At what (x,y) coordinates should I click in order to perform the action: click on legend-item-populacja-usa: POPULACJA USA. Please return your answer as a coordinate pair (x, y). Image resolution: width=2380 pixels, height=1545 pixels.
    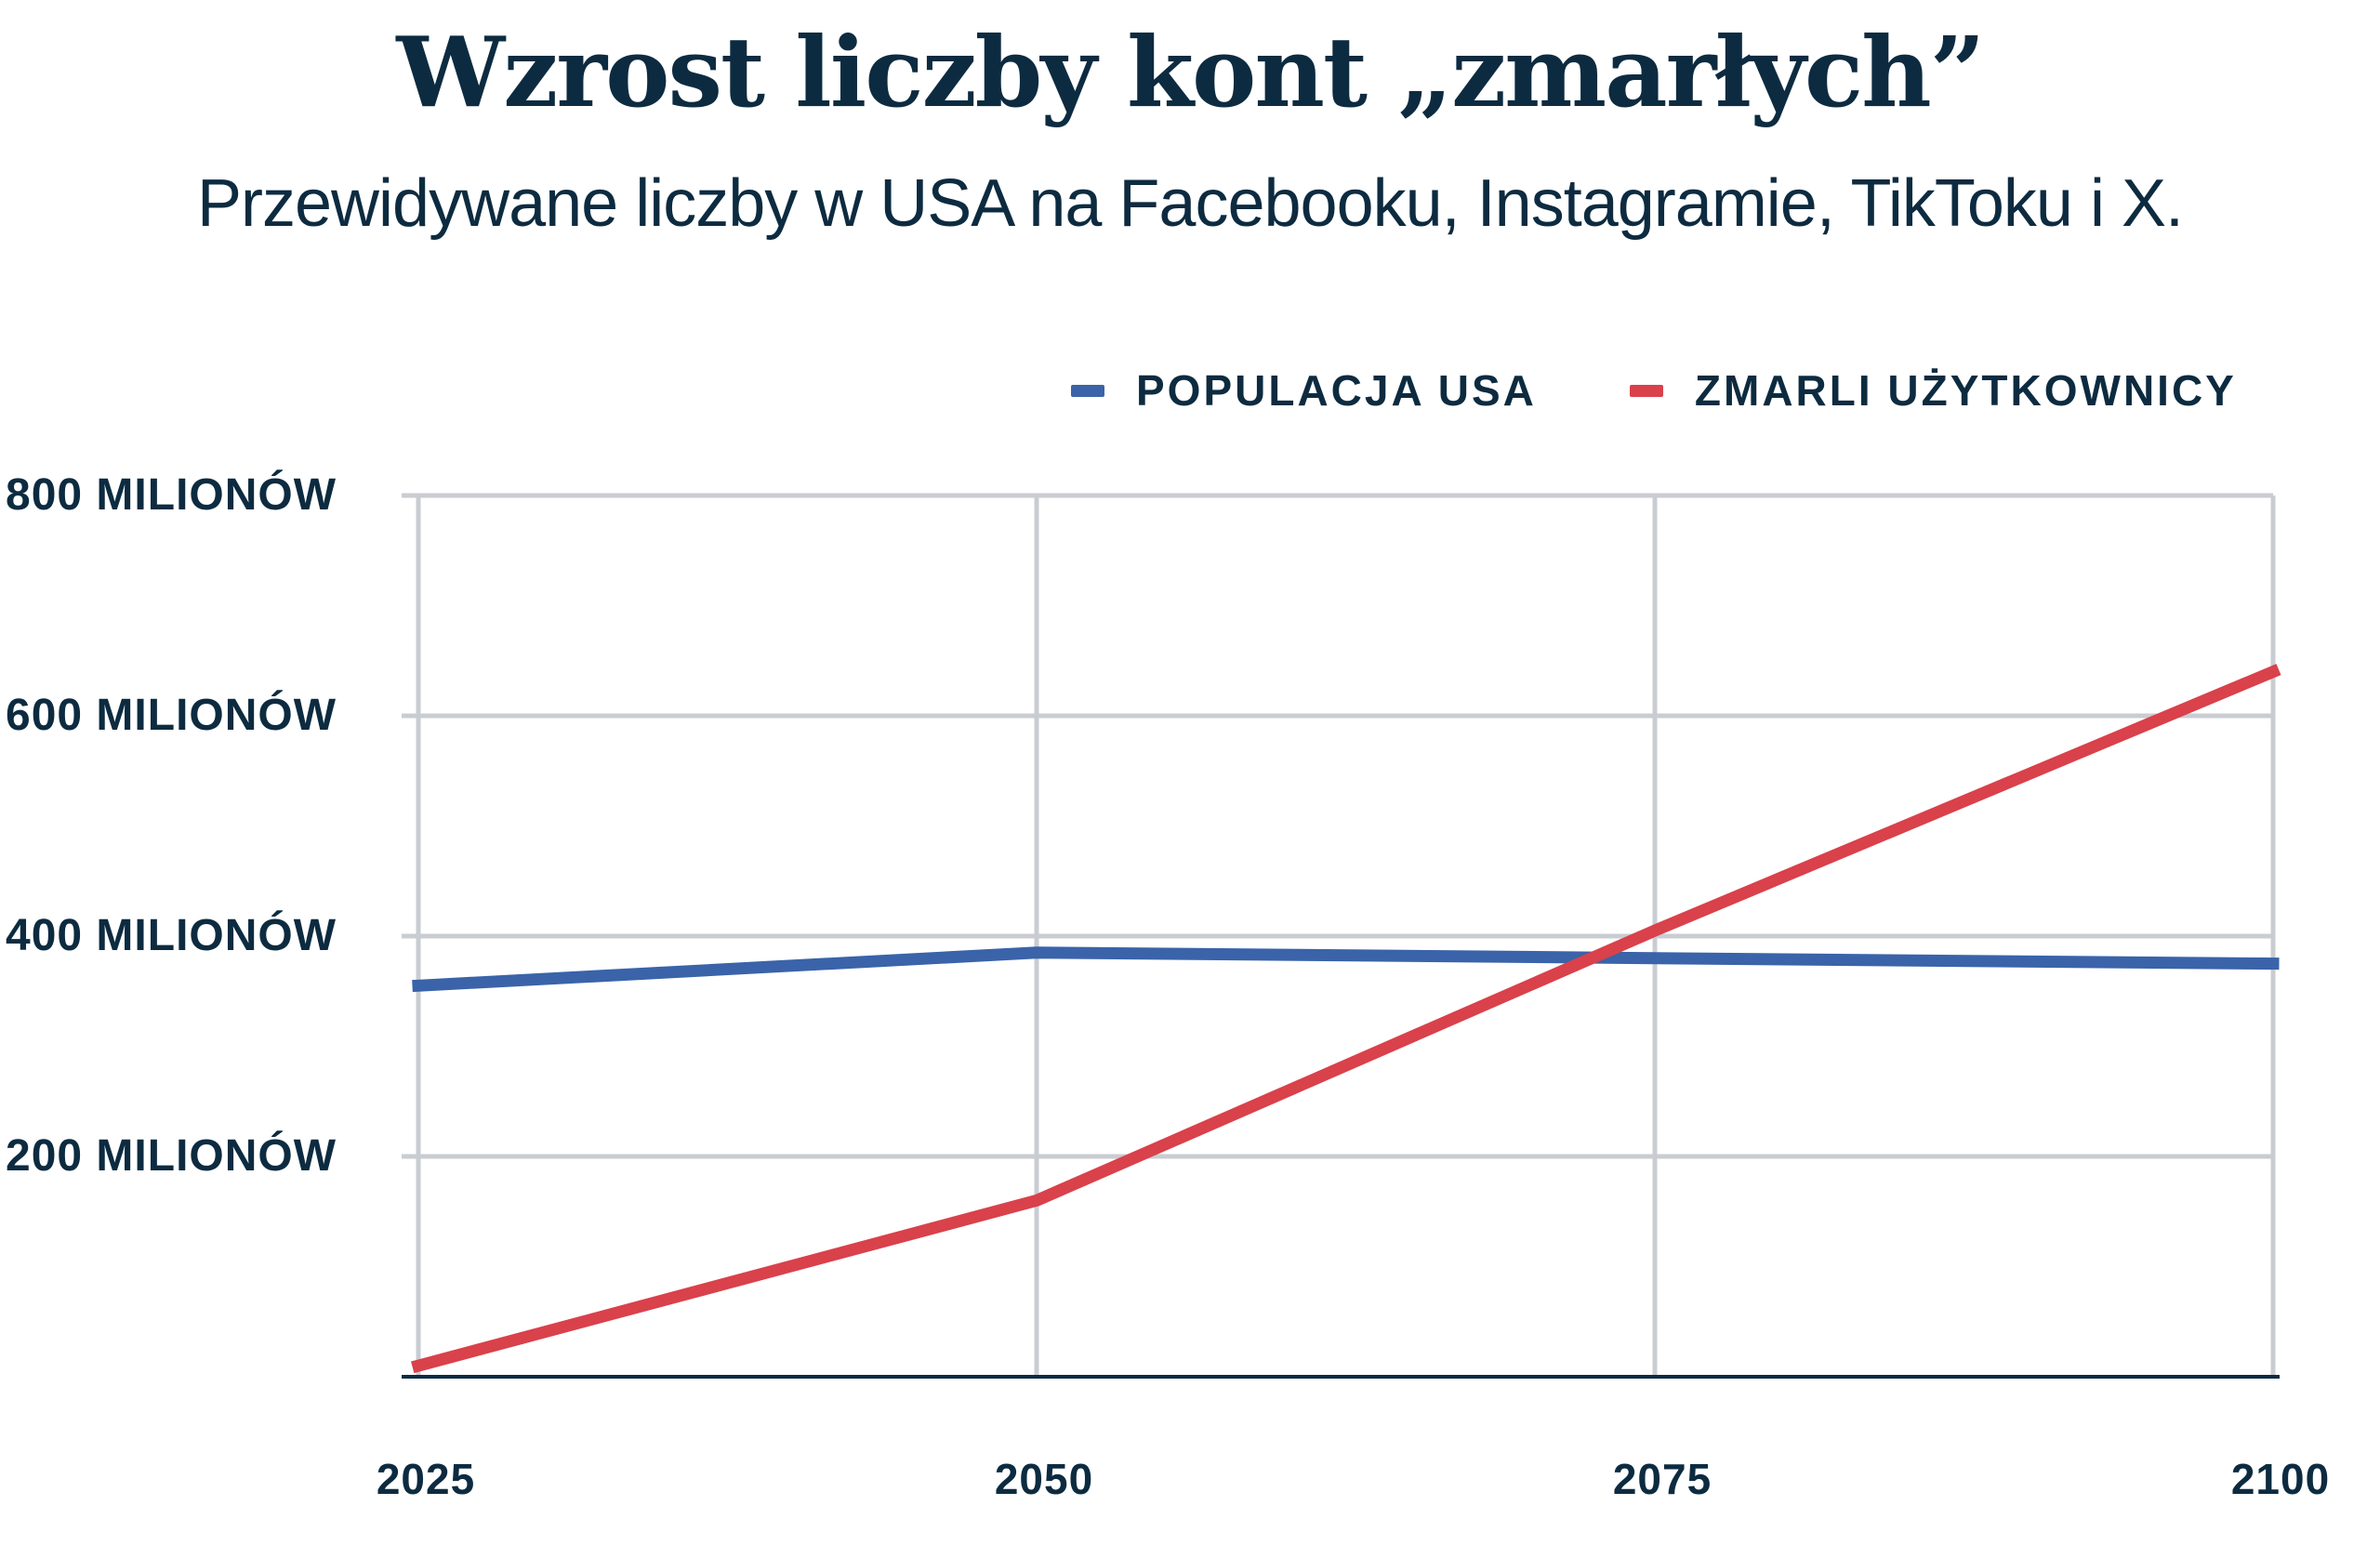
    Looking at the image, I should click on (1304, 390).